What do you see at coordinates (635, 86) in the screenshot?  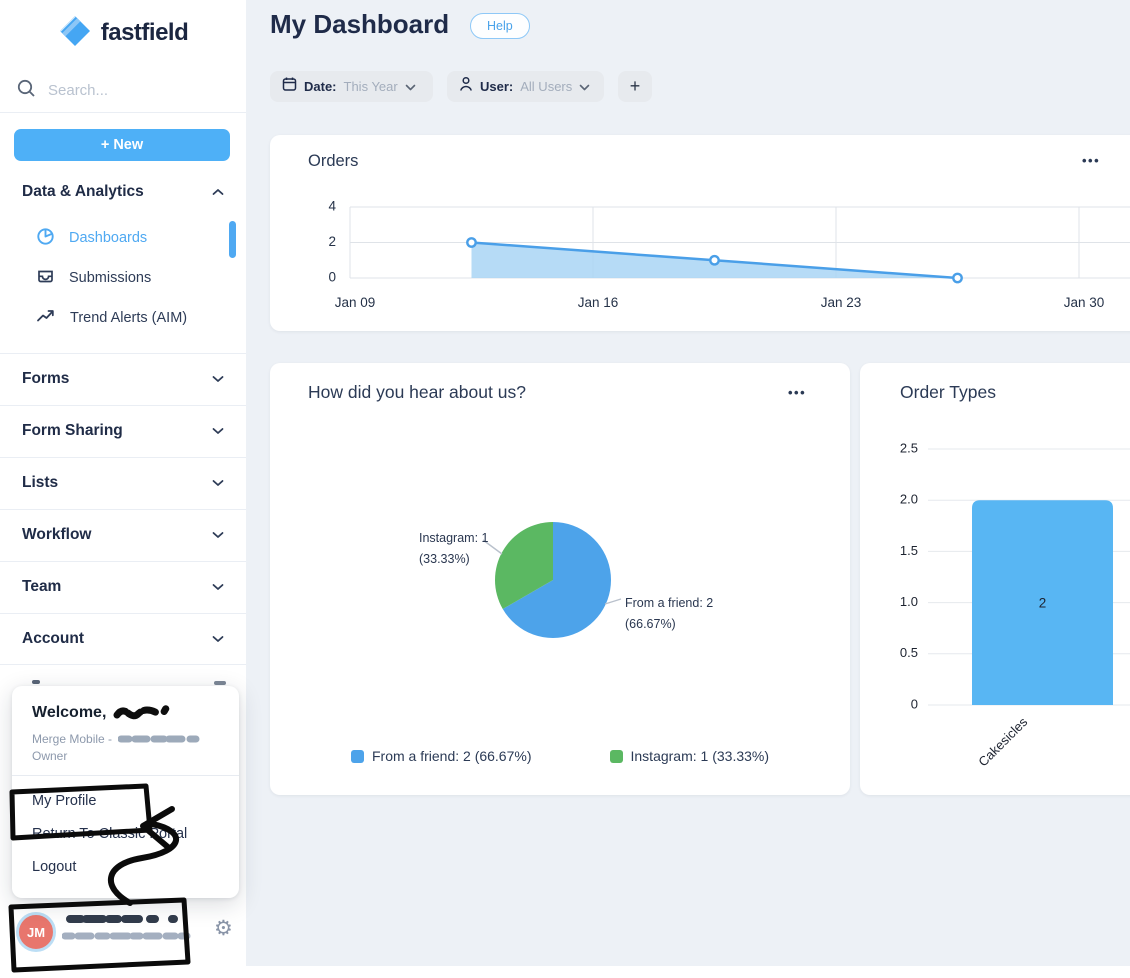 I see `add-filter-button: +` at bounding box center [635, 86].